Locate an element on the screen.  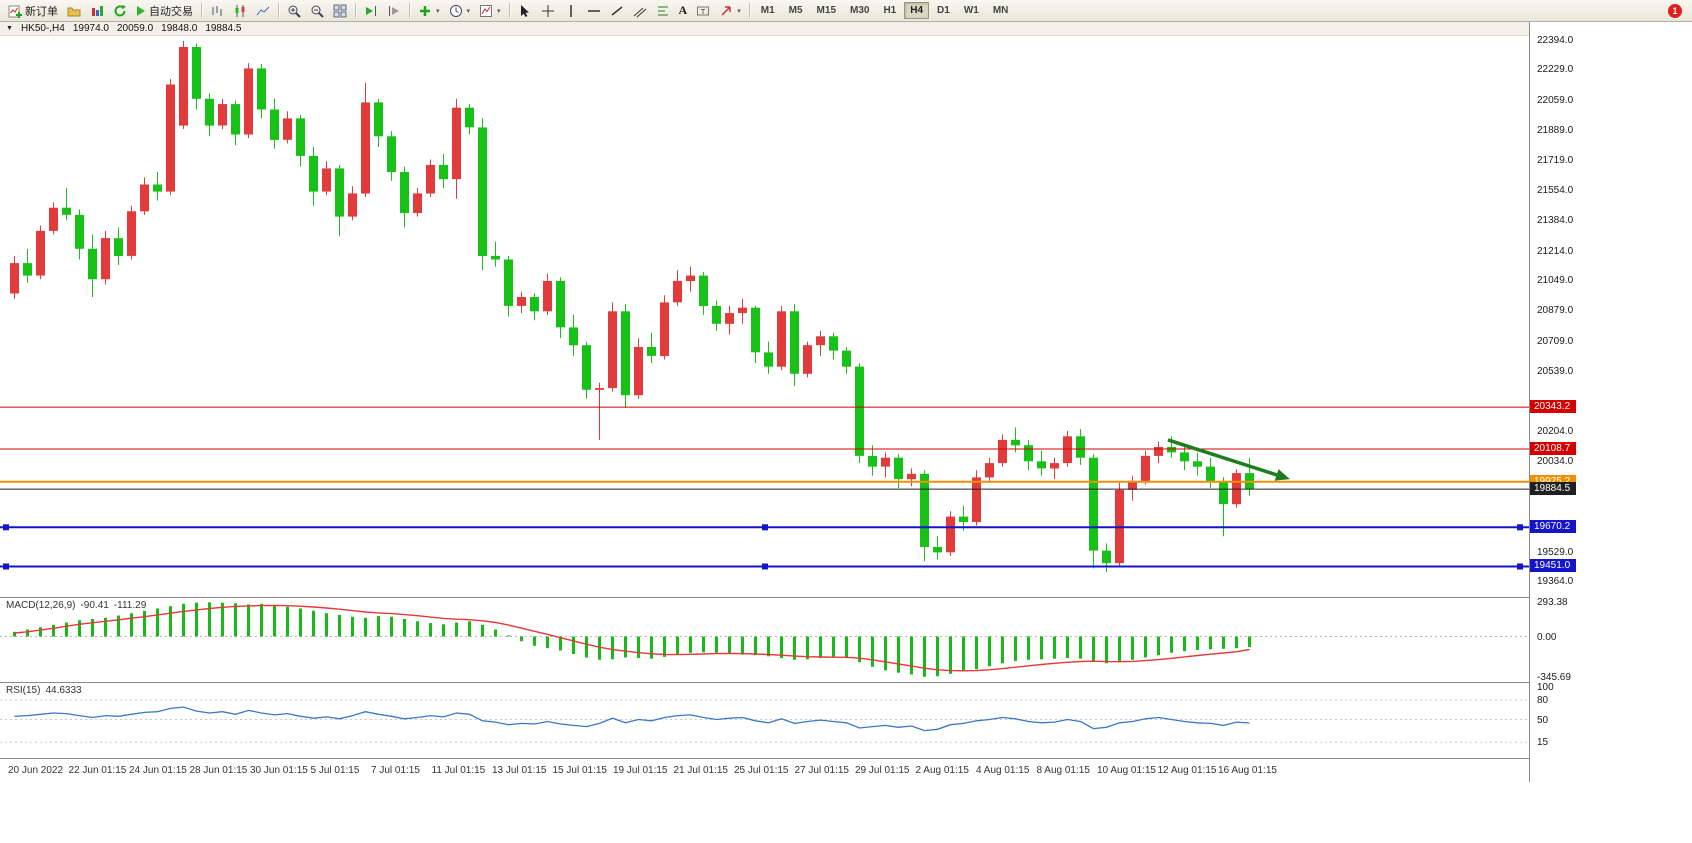
channel-button is located at coordinates (640, 10).